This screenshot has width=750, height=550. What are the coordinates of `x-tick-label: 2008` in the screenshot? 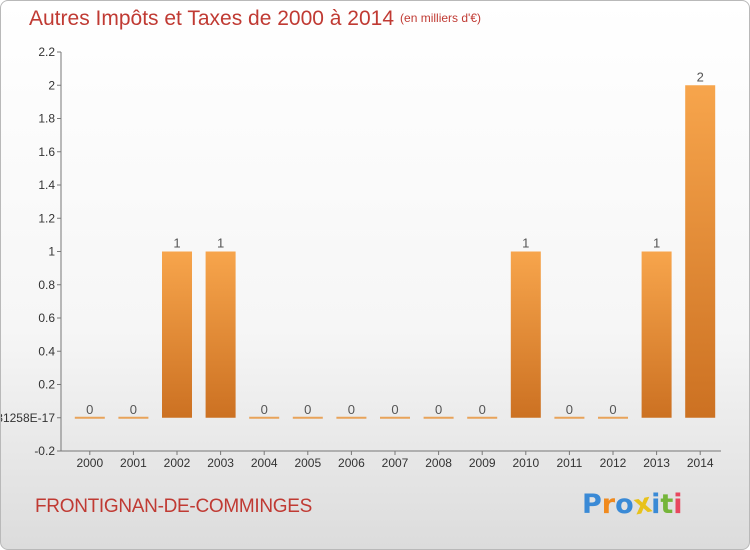 It's located at (438, 463).